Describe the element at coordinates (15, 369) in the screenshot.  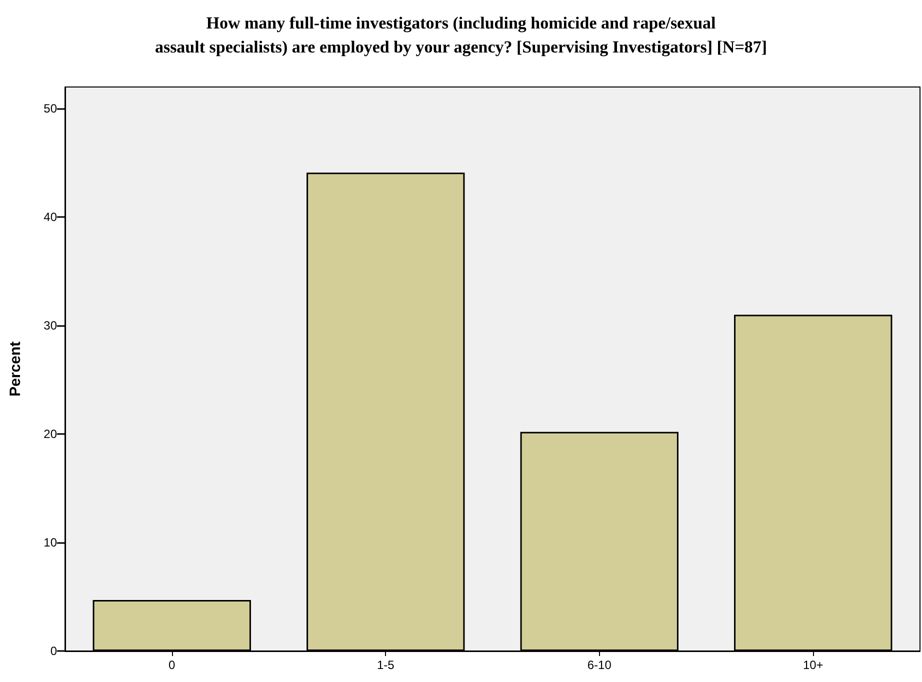
I see `y-axis-title: Percent` at that location.